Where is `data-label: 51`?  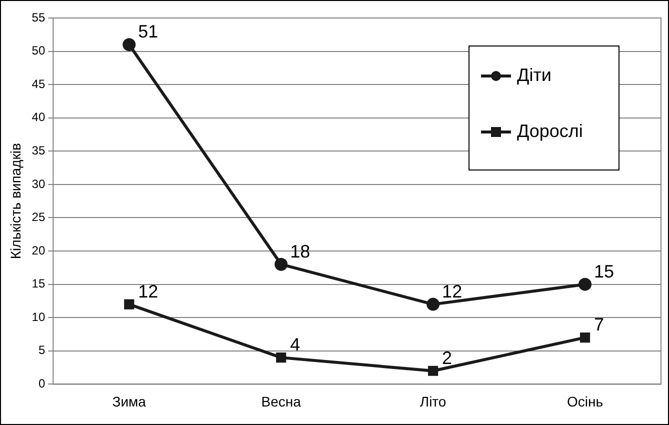
data-label: 51 is located at coordinates (148, 32).